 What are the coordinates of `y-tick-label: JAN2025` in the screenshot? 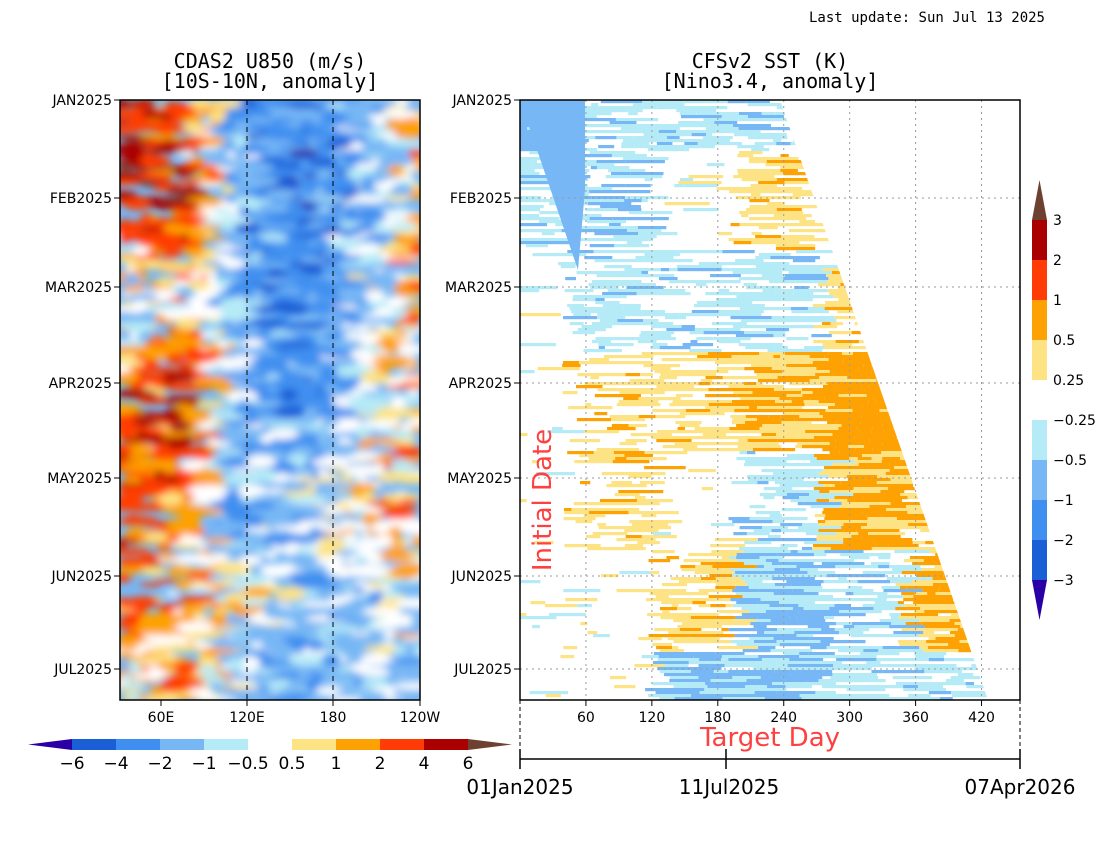 It's located at (81, 101).